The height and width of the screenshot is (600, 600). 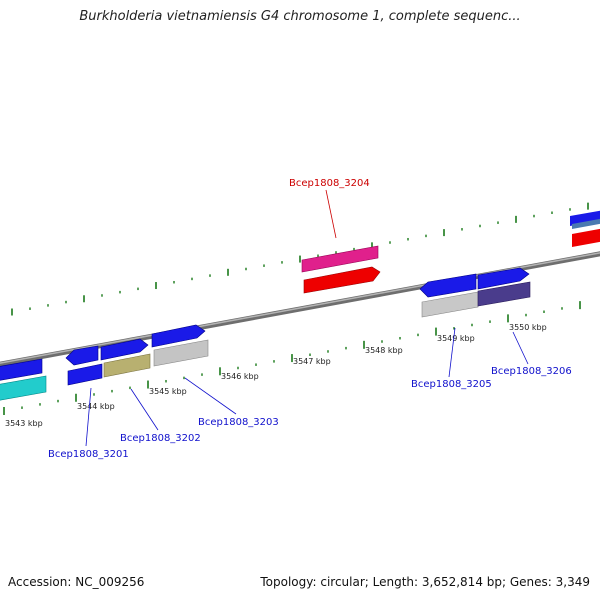 What do you see at coordinates (82, 355) in the screenshot?
I see `gene-bcep1808-3201-arrow` at bounding box center [82, 355].